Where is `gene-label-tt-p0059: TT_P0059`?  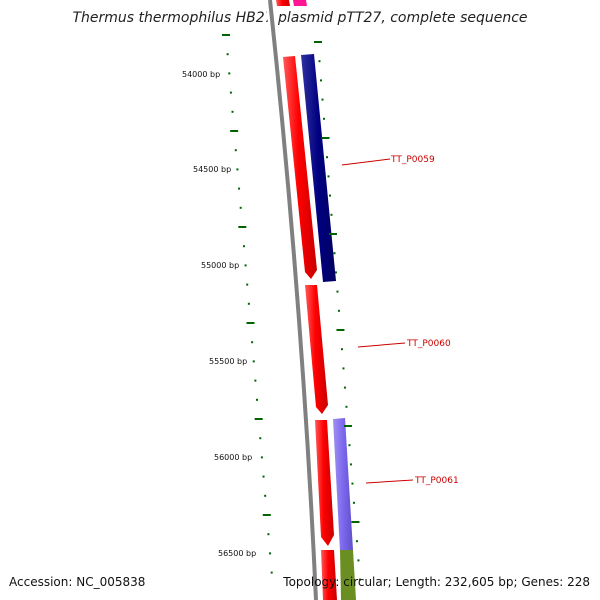
gene-label-tt-p0059: TT_P0059 is located at coordinates (412, 160).